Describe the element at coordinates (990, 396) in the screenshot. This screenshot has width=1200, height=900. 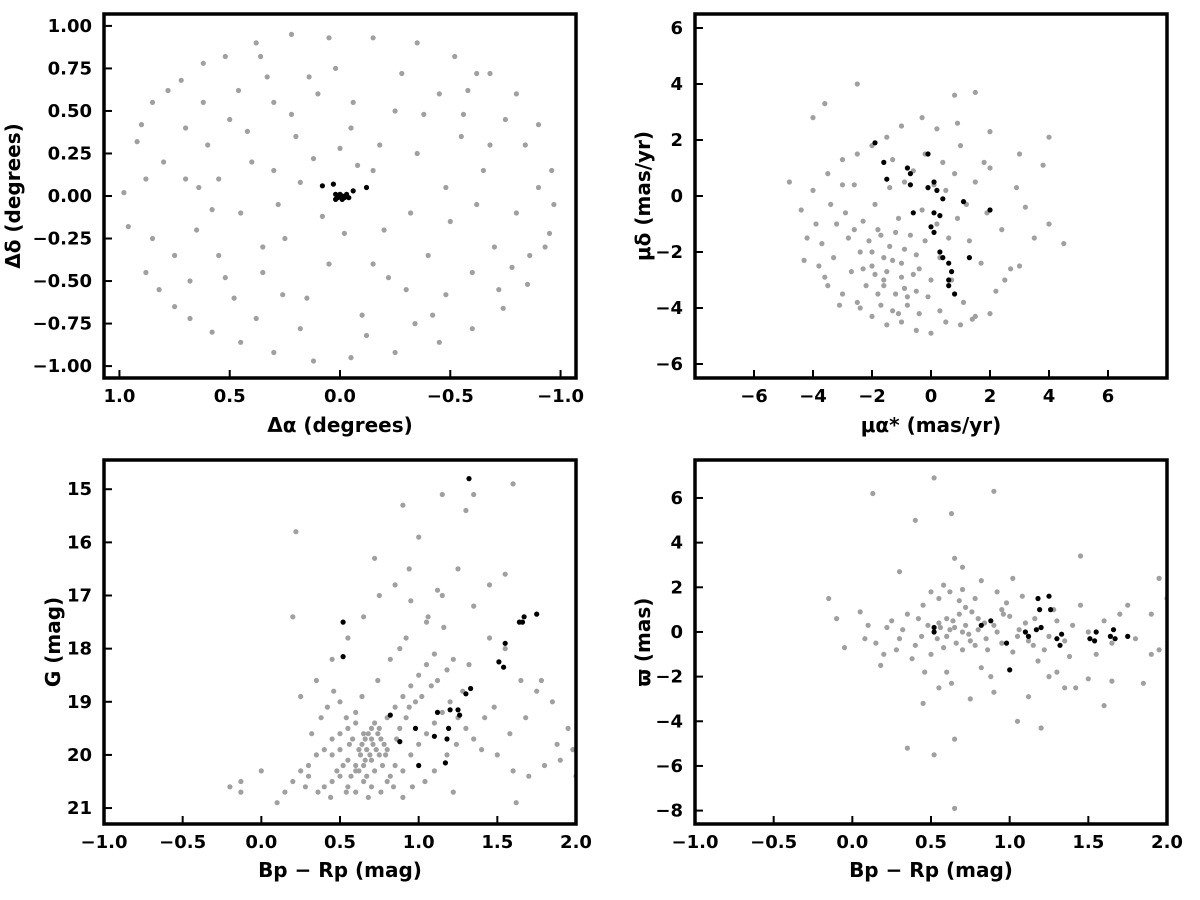
I see `x-tick-label: 2` at that location.